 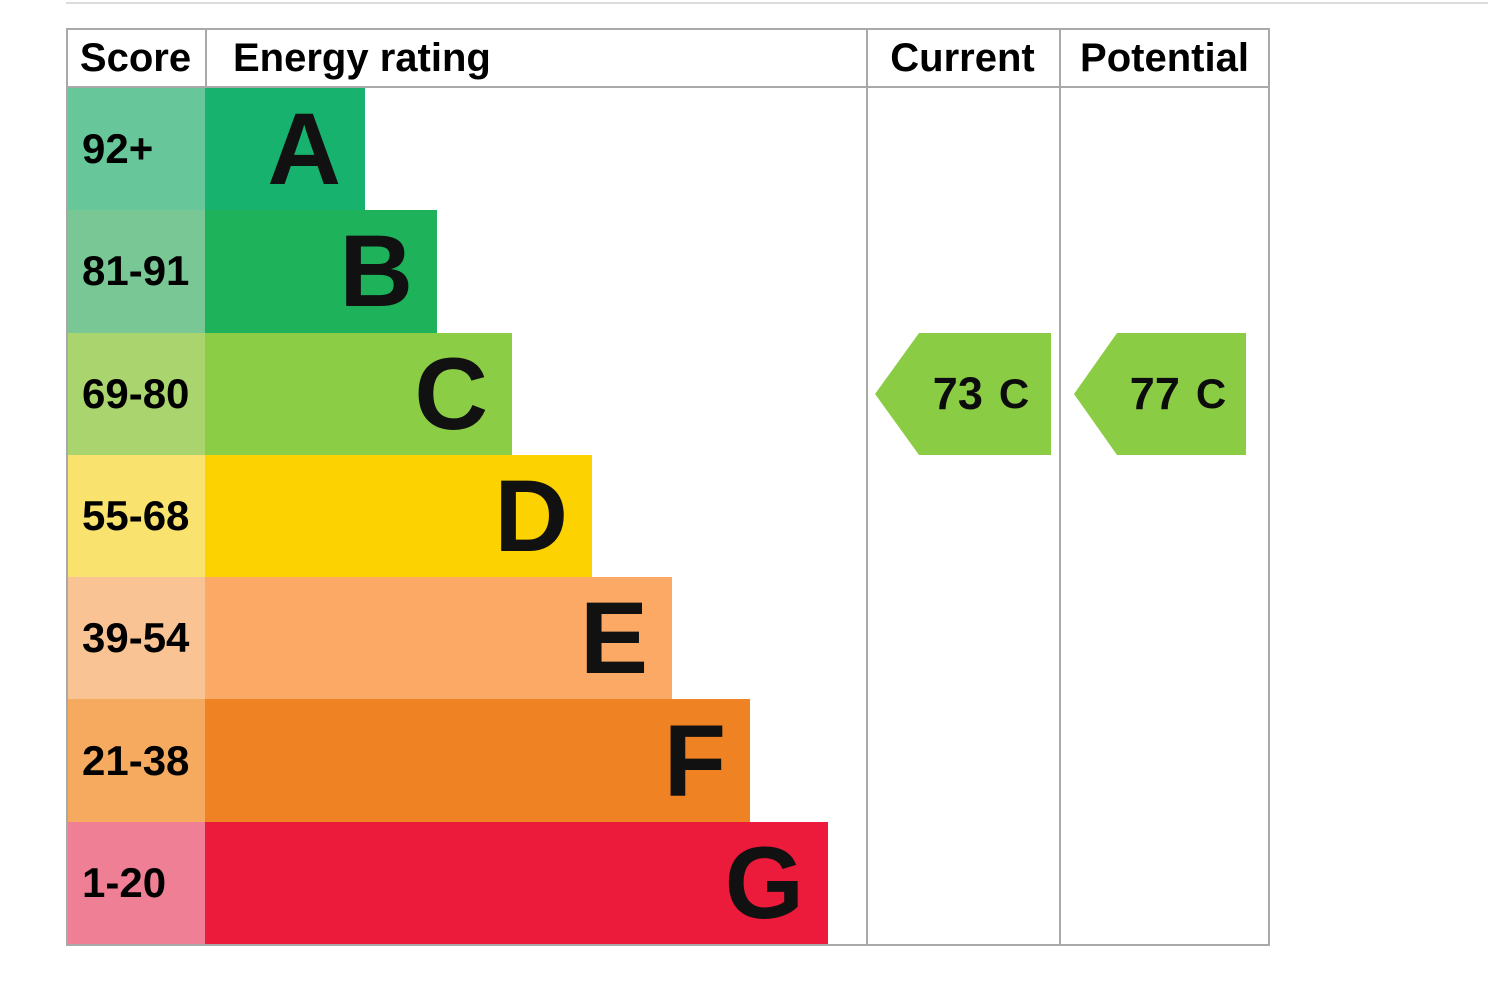 I want to click on current-rating-band: C, so click(x=1014, y=393).